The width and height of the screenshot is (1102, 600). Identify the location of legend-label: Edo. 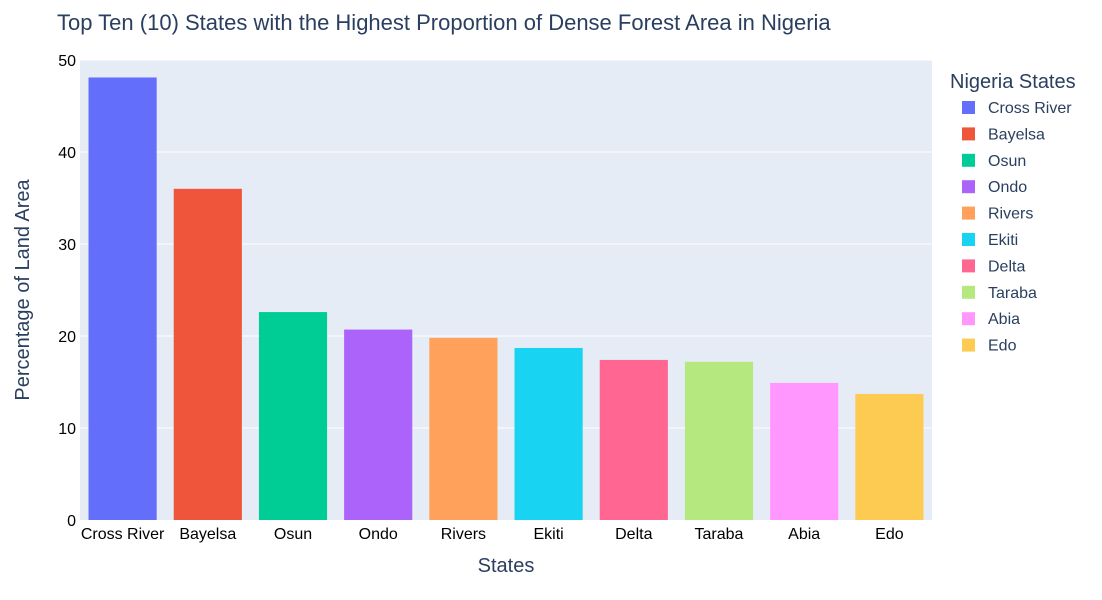
(1002, 346).